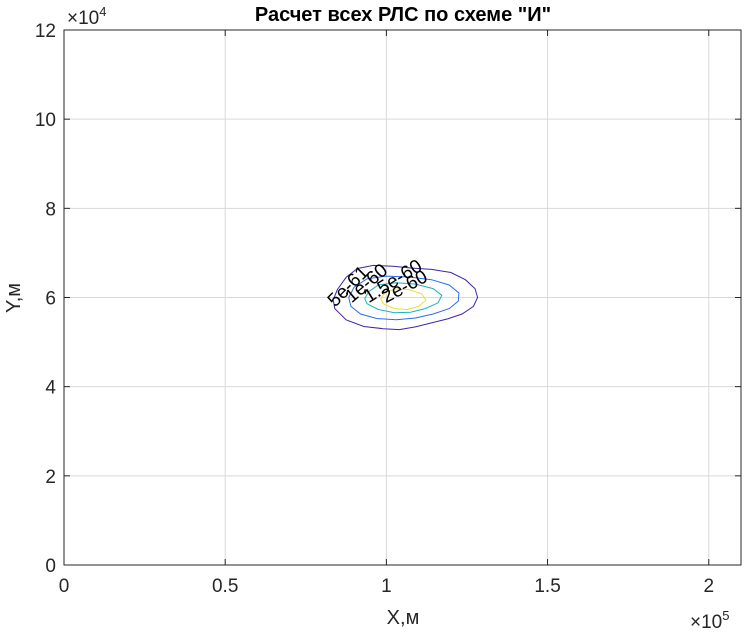  I want to click on y-exponent-base: ×10, so click(83, 18).